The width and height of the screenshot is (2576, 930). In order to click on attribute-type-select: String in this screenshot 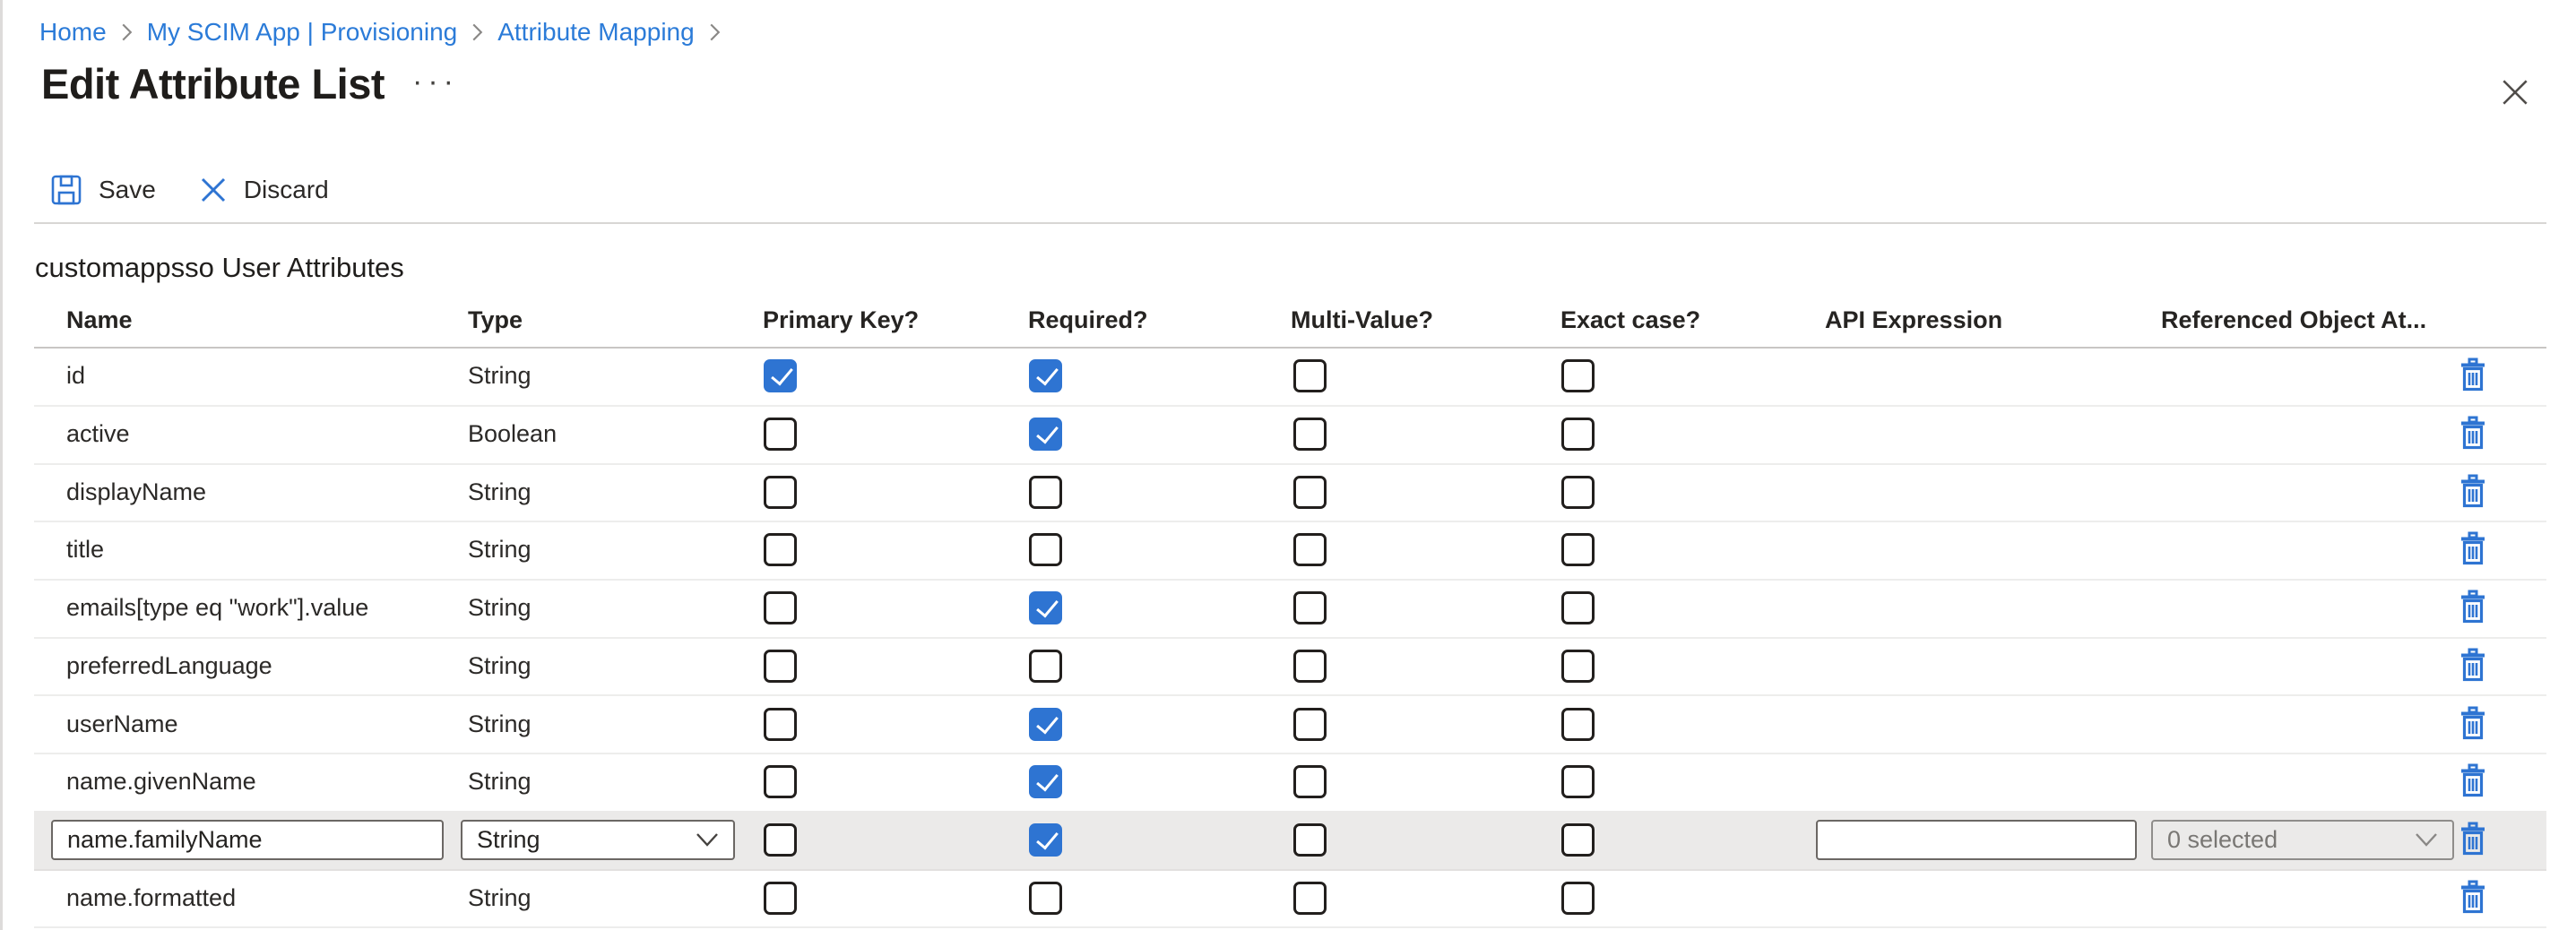, I will do `click(598, 839)`.